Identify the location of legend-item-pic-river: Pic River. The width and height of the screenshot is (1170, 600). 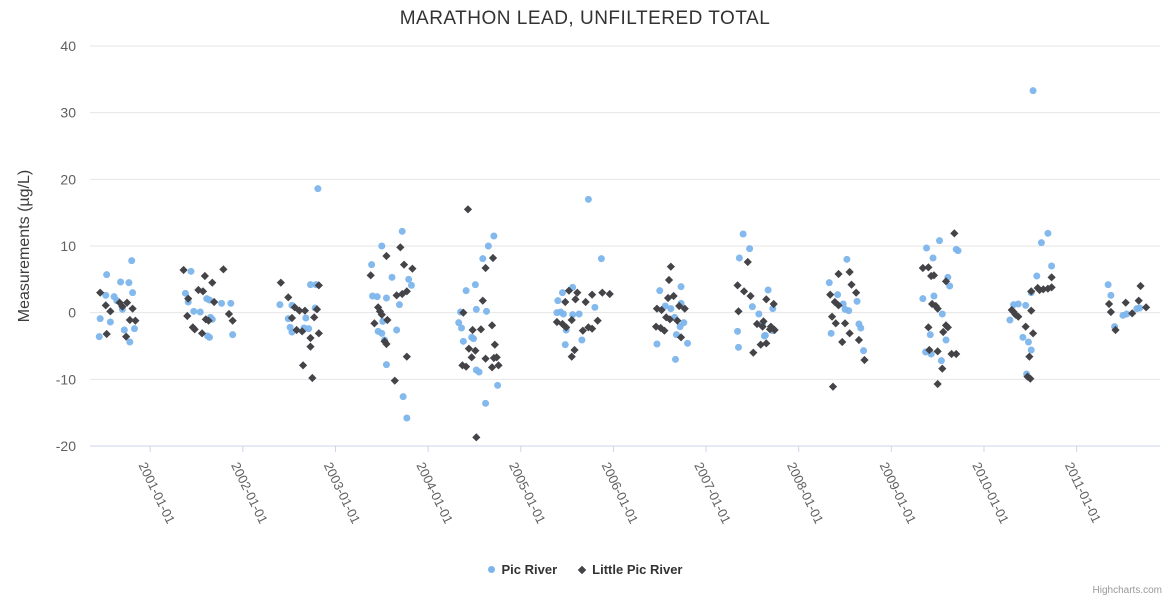
(522, 569).